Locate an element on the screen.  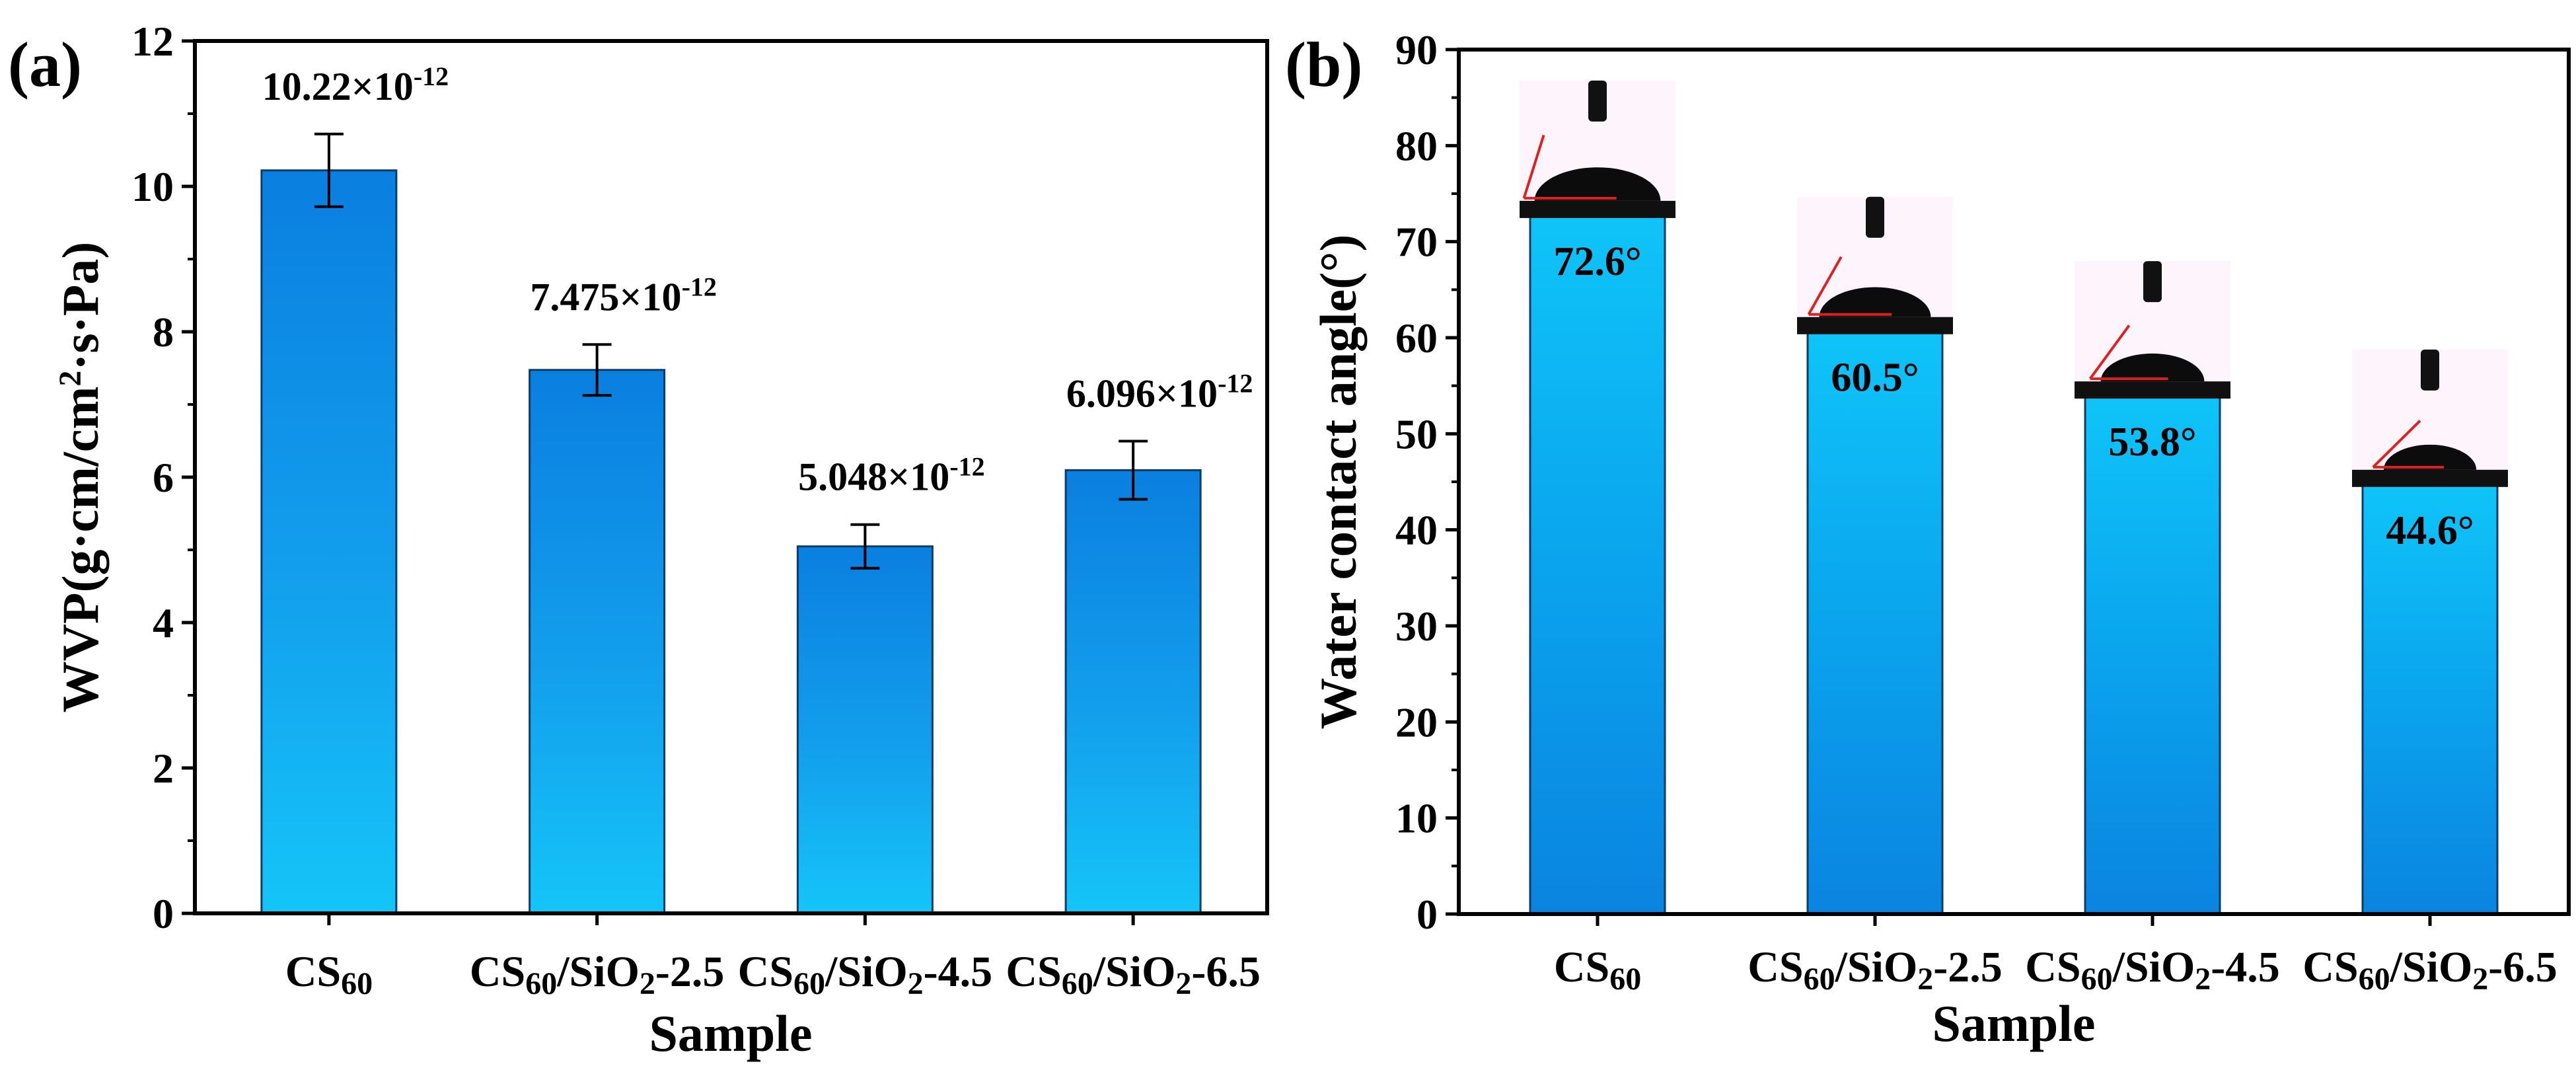
x-tick-label-1: CS60/SiO2-2.5 is located at coordinates (597, 974).